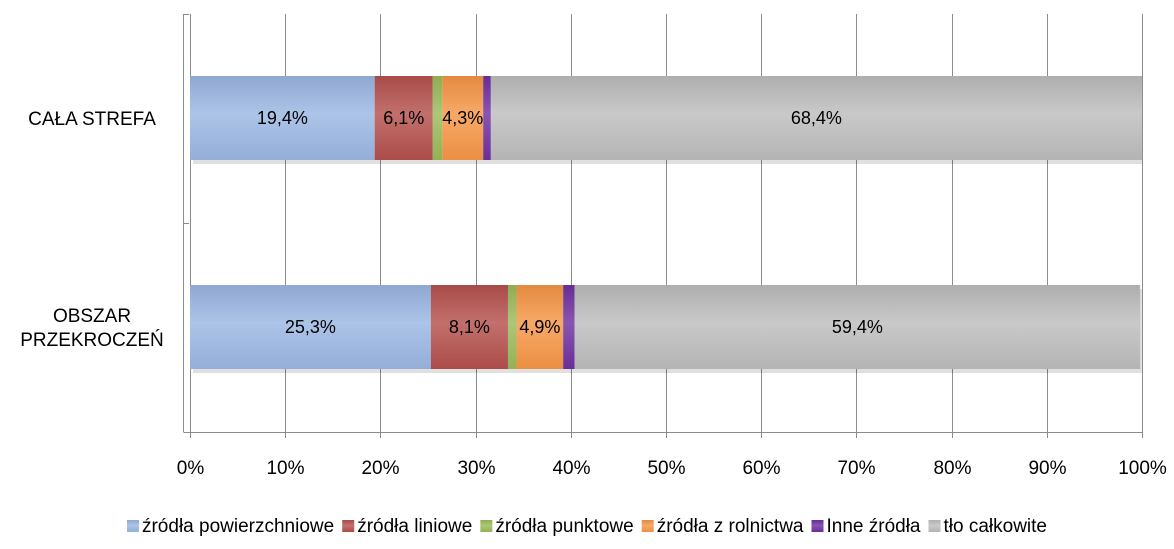 The image size is (1174, 549). I want to click on legend-label: źródła liniowe, so click(414, 526).